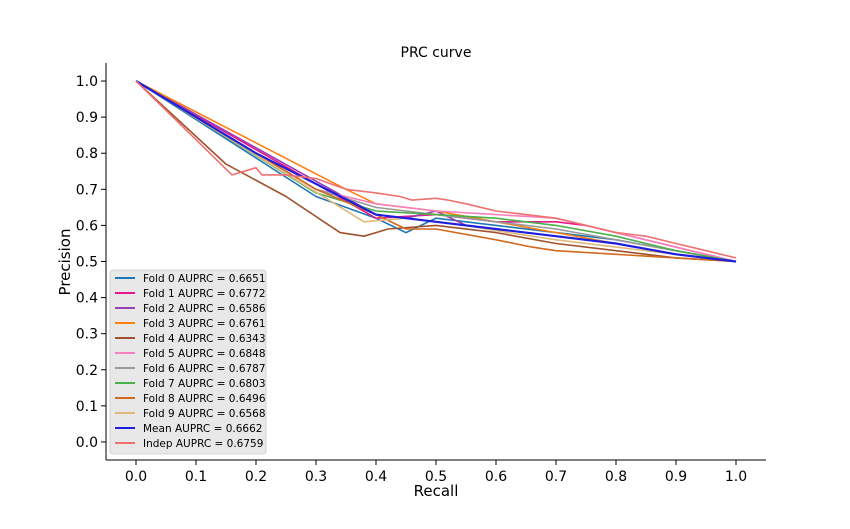 Image resolution: width=850 pixels, height=529 pixels. I want to click on x-tick-label: 0.3, so click(316, 477).